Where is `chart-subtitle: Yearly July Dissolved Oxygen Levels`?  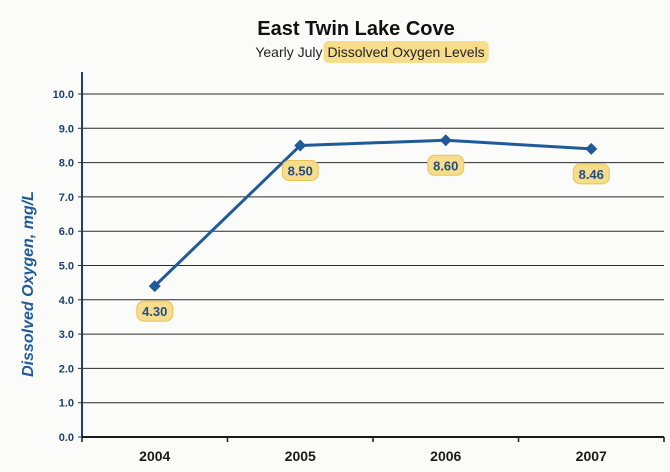
chart-subtitle: Yearly July Dissolved Oxygen Levels is located at coordinates (369, 52).